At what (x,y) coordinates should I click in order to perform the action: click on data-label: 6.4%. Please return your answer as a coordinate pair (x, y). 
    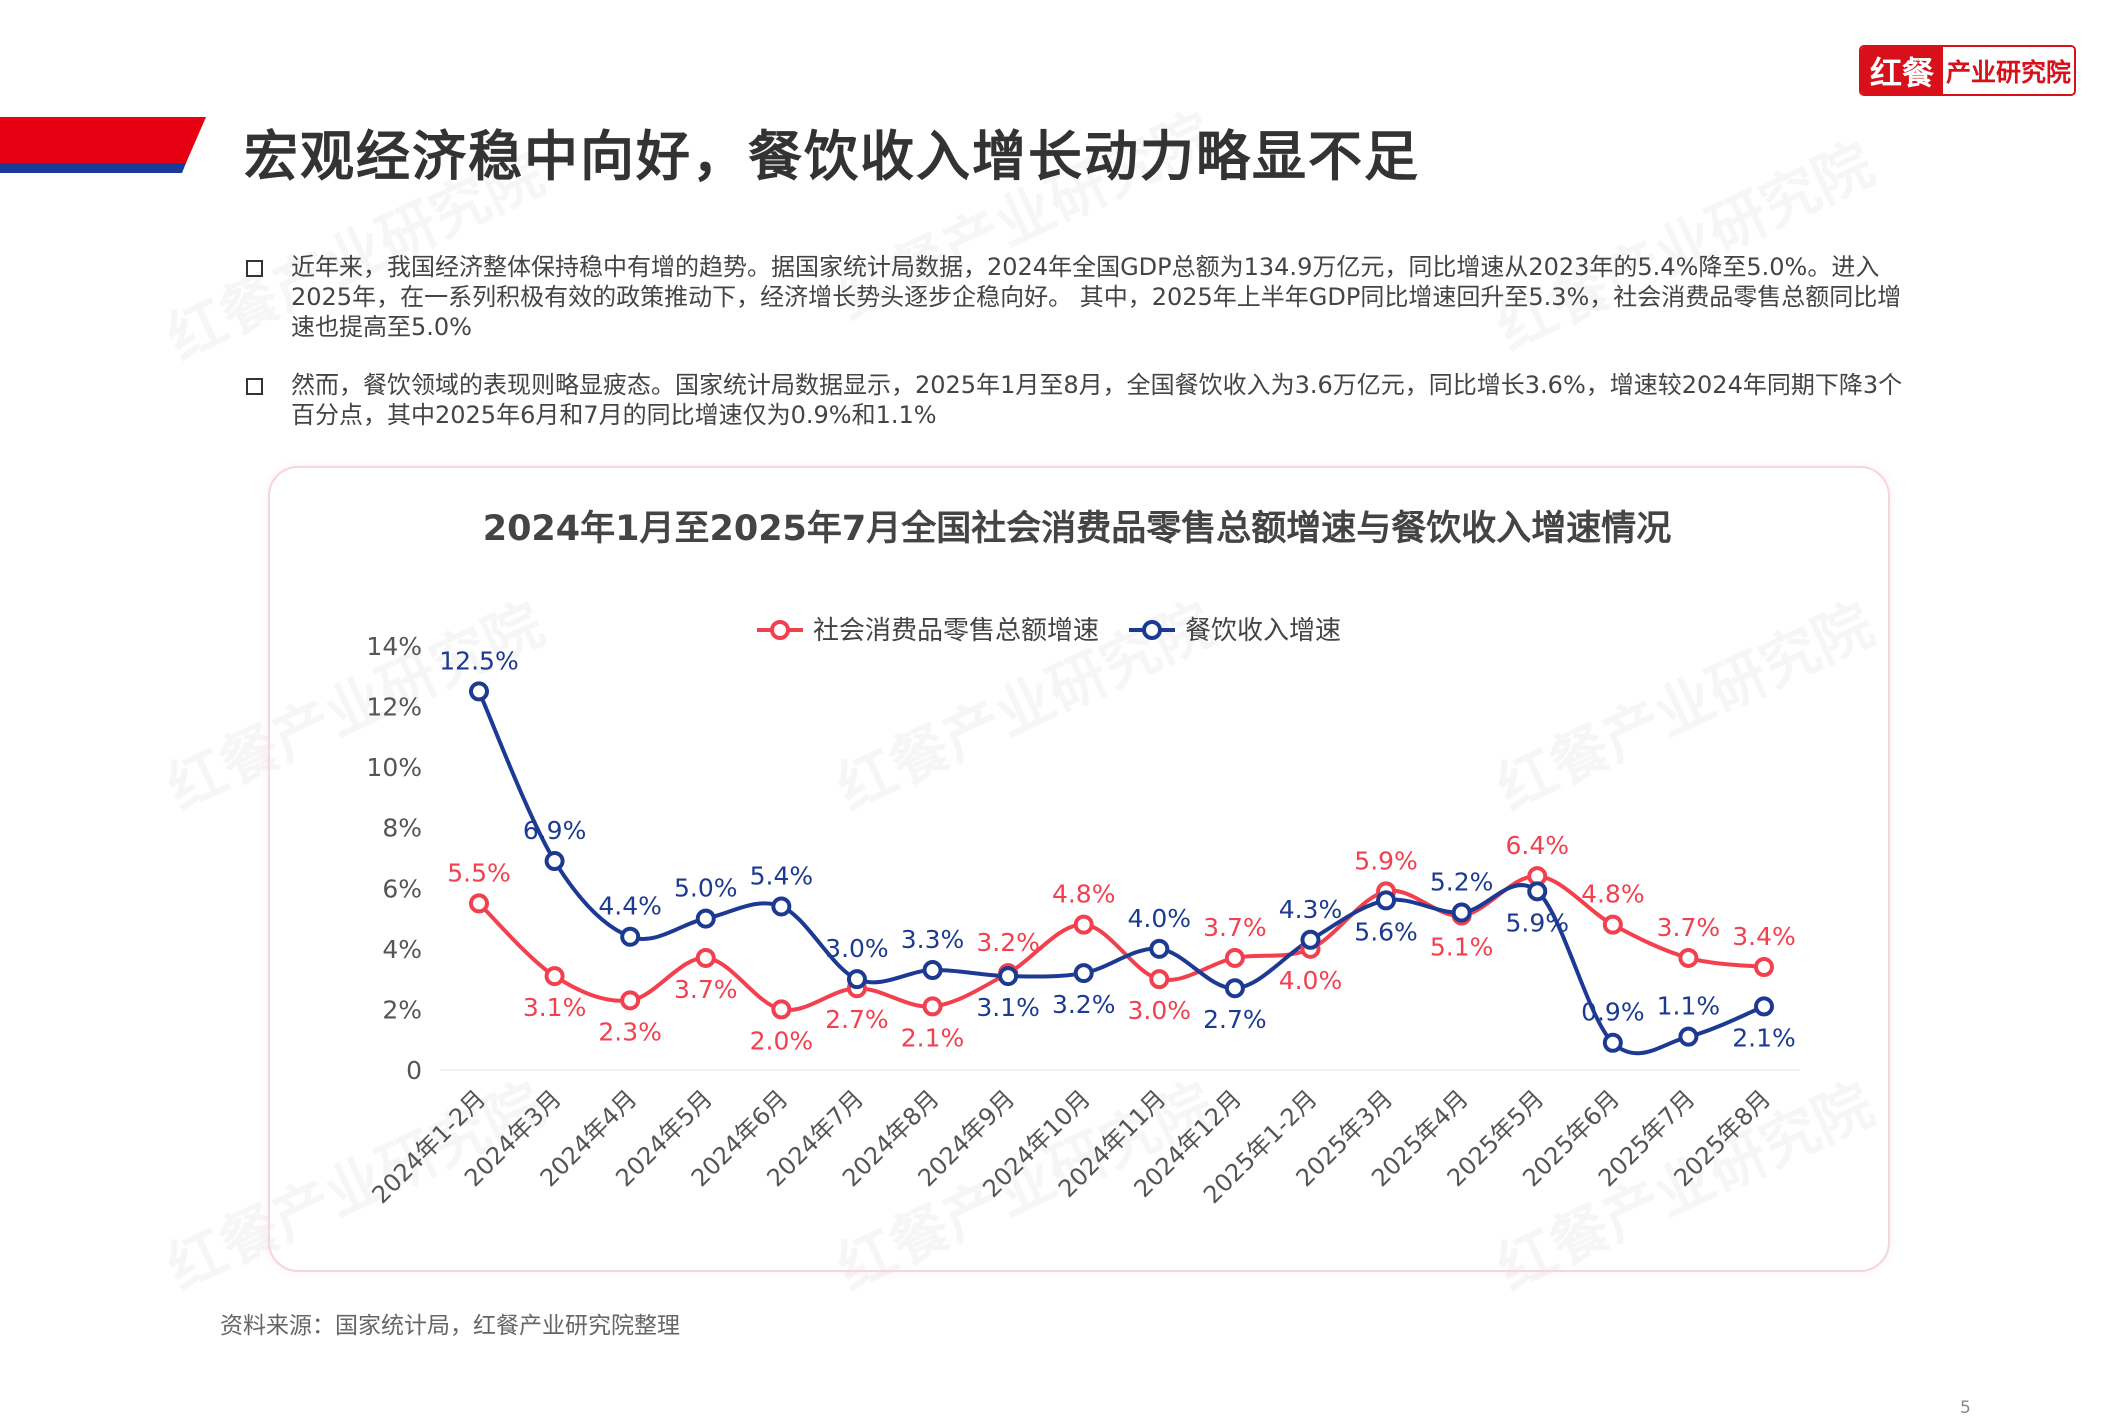
    Looking at the image, I should click on (1537, 845).